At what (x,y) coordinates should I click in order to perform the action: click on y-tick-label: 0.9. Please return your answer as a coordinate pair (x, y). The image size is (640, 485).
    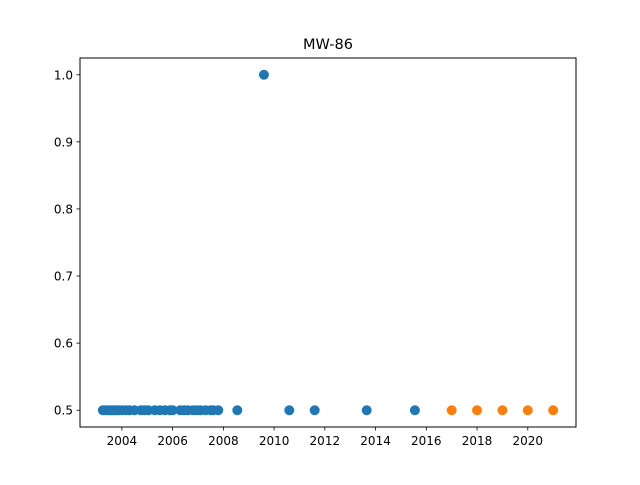
    Looking at the image, I should click on (63, 142).